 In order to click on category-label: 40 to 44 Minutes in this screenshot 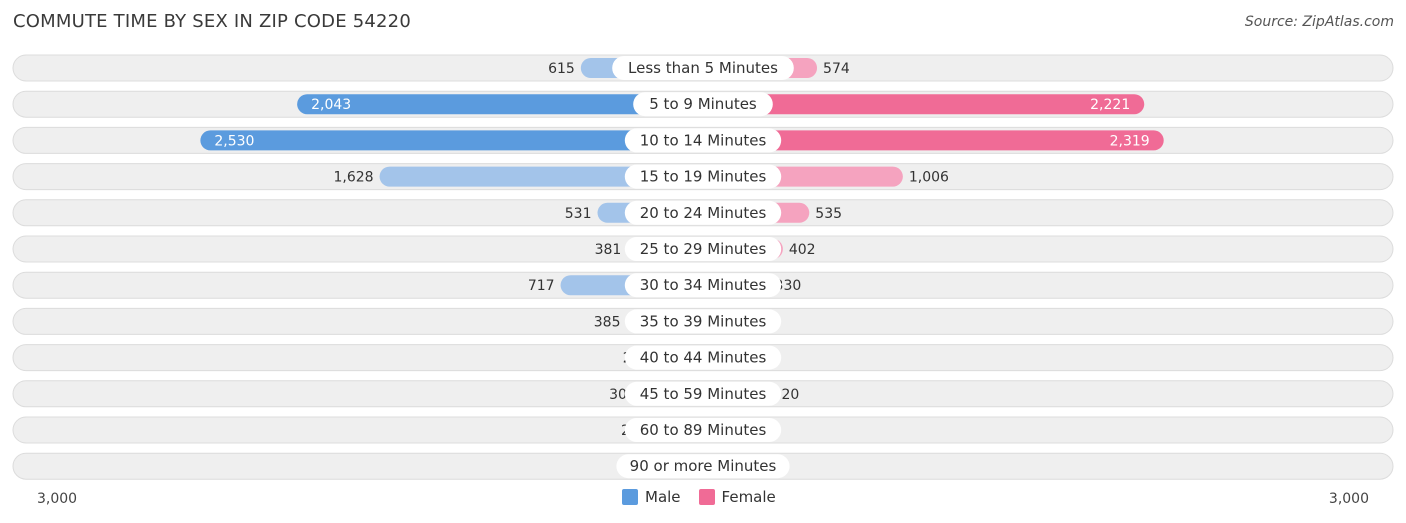, I will do `click(703, 358)`.